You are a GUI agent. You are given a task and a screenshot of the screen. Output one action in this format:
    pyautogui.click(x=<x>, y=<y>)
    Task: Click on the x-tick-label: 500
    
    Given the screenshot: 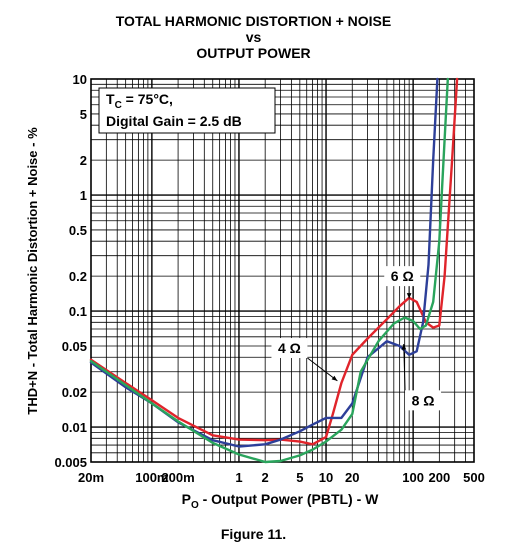 What is the action you would take?
    pyautogui.click(x=474, y=477)
    